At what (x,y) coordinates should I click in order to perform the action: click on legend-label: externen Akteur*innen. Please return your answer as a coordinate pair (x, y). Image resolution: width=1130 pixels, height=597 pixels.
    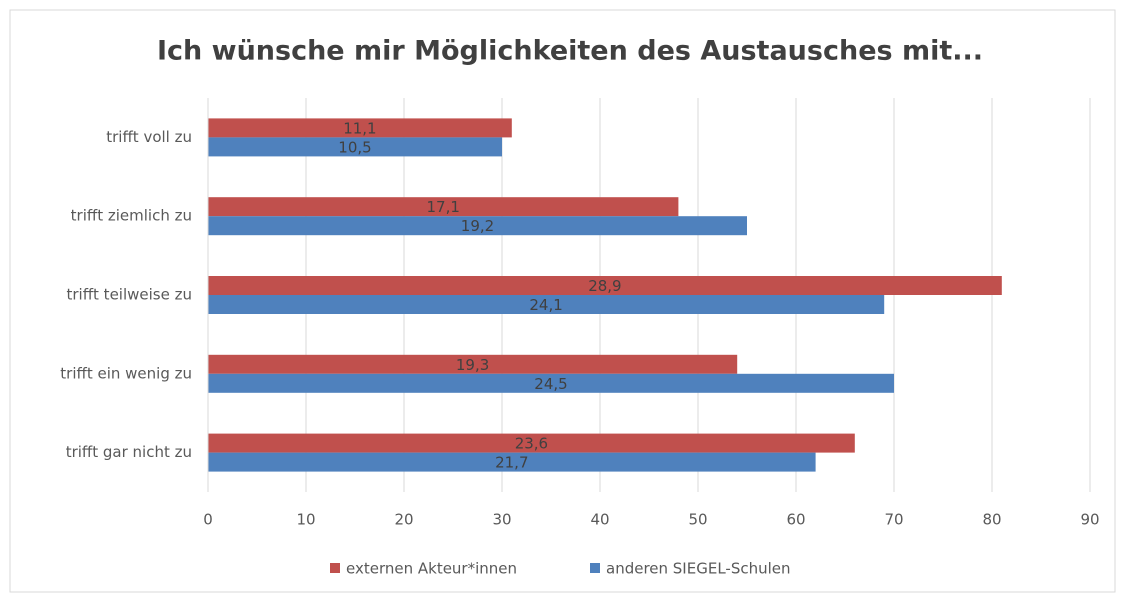
    Looking at the image, I should click on (431, 569).